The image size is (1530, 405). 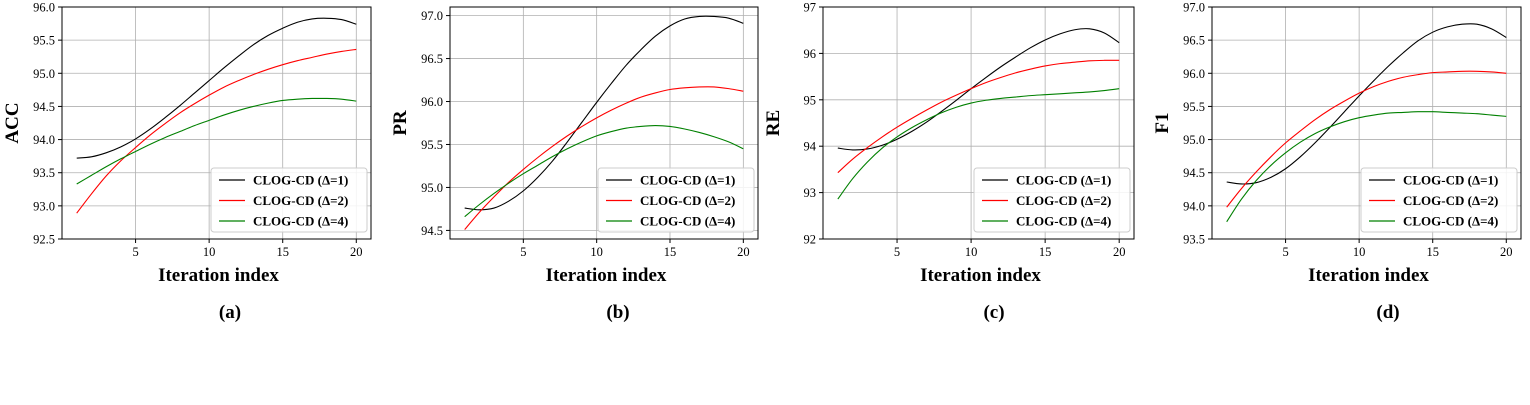 I want to click on y-tick-label: 93, so click(x=810, y=193).